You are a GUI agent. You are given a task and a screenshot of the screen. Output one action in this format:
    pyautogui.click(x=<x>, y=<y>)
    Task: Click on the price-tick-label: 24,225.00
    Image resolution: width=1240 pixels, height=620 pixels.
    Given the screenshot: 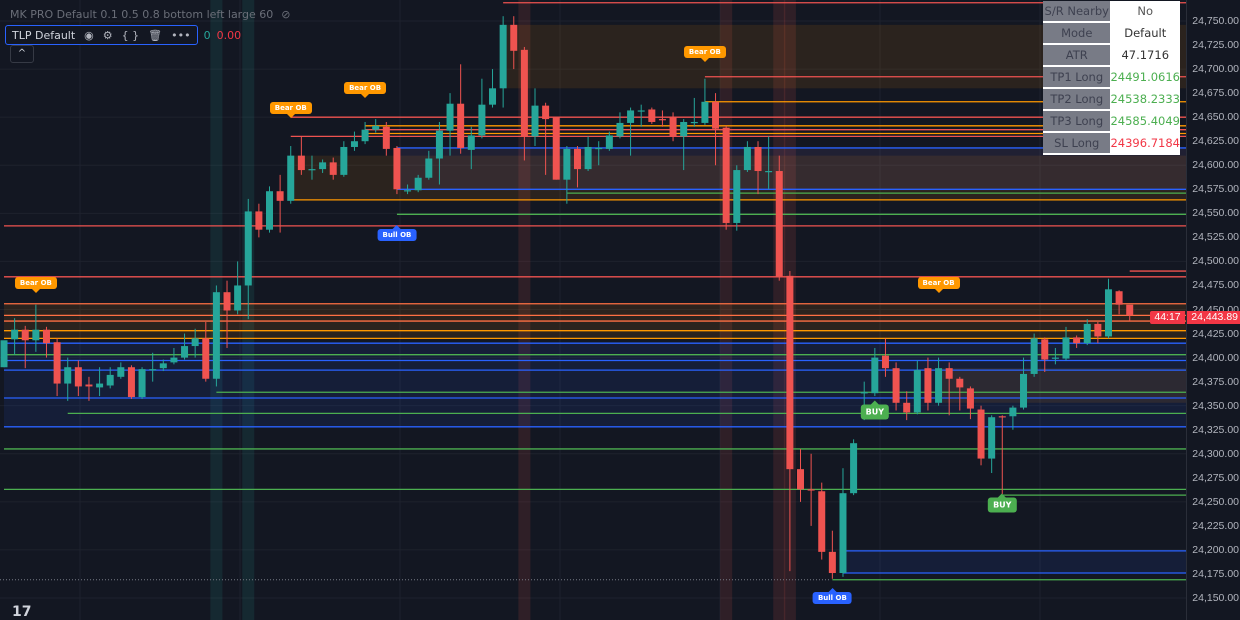 What is the action you would take?
    pyautogui.click(x=1215, y=525)
    